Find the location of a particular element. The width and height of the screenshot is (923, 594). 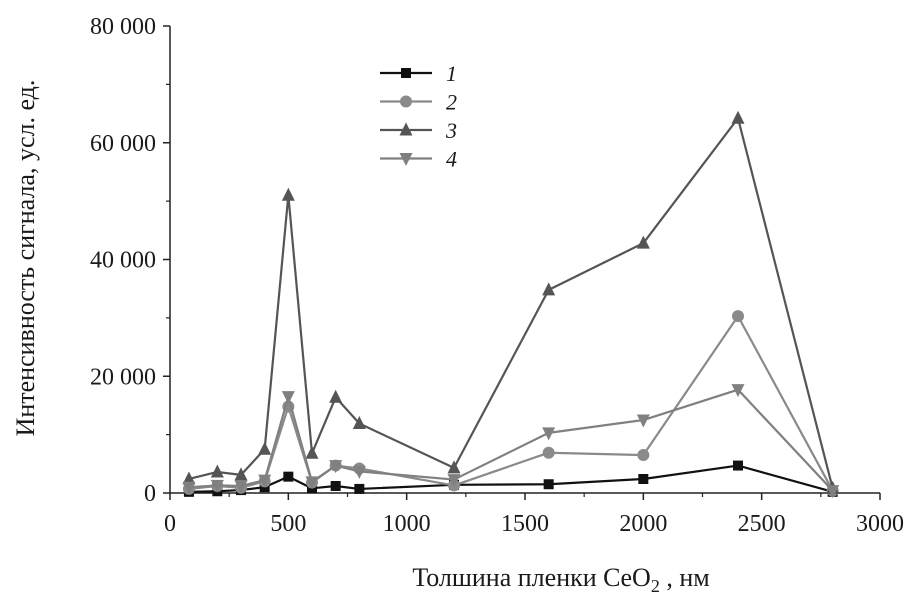

legend-item-1: 1 is located at coordinates (418, 73).